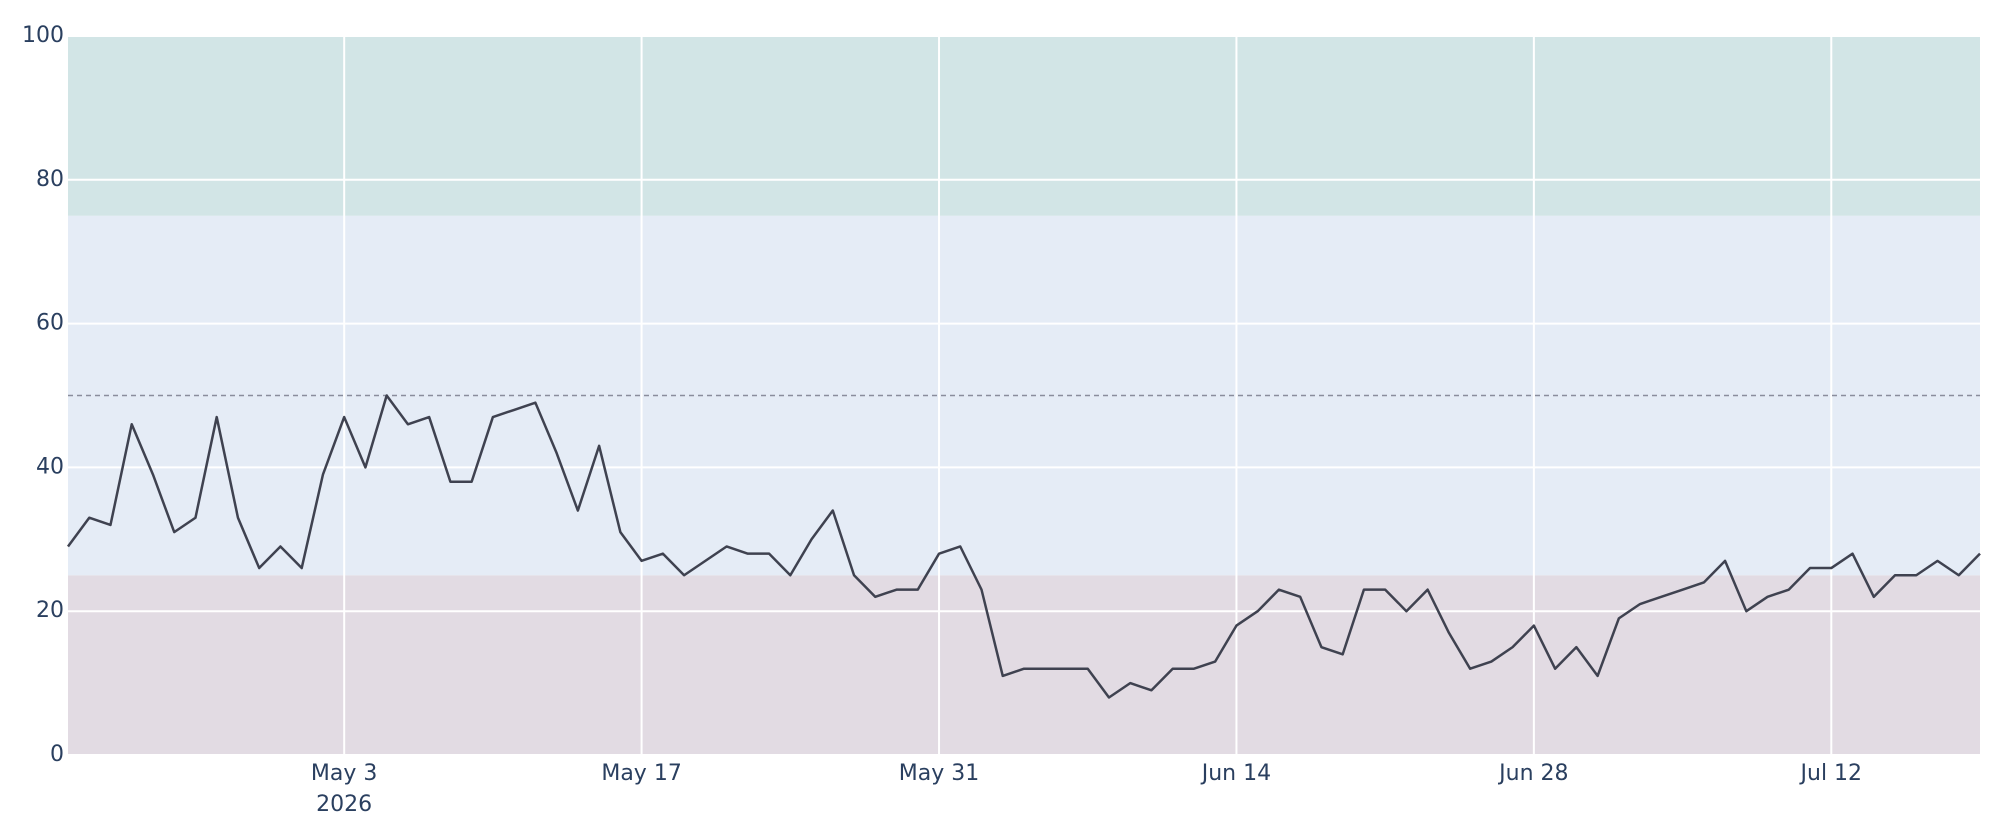 The image size is (2000, 840). Describe the element at coordinates (50, 179) in the screenshot. I see `y-tick-label: 80` at that location.